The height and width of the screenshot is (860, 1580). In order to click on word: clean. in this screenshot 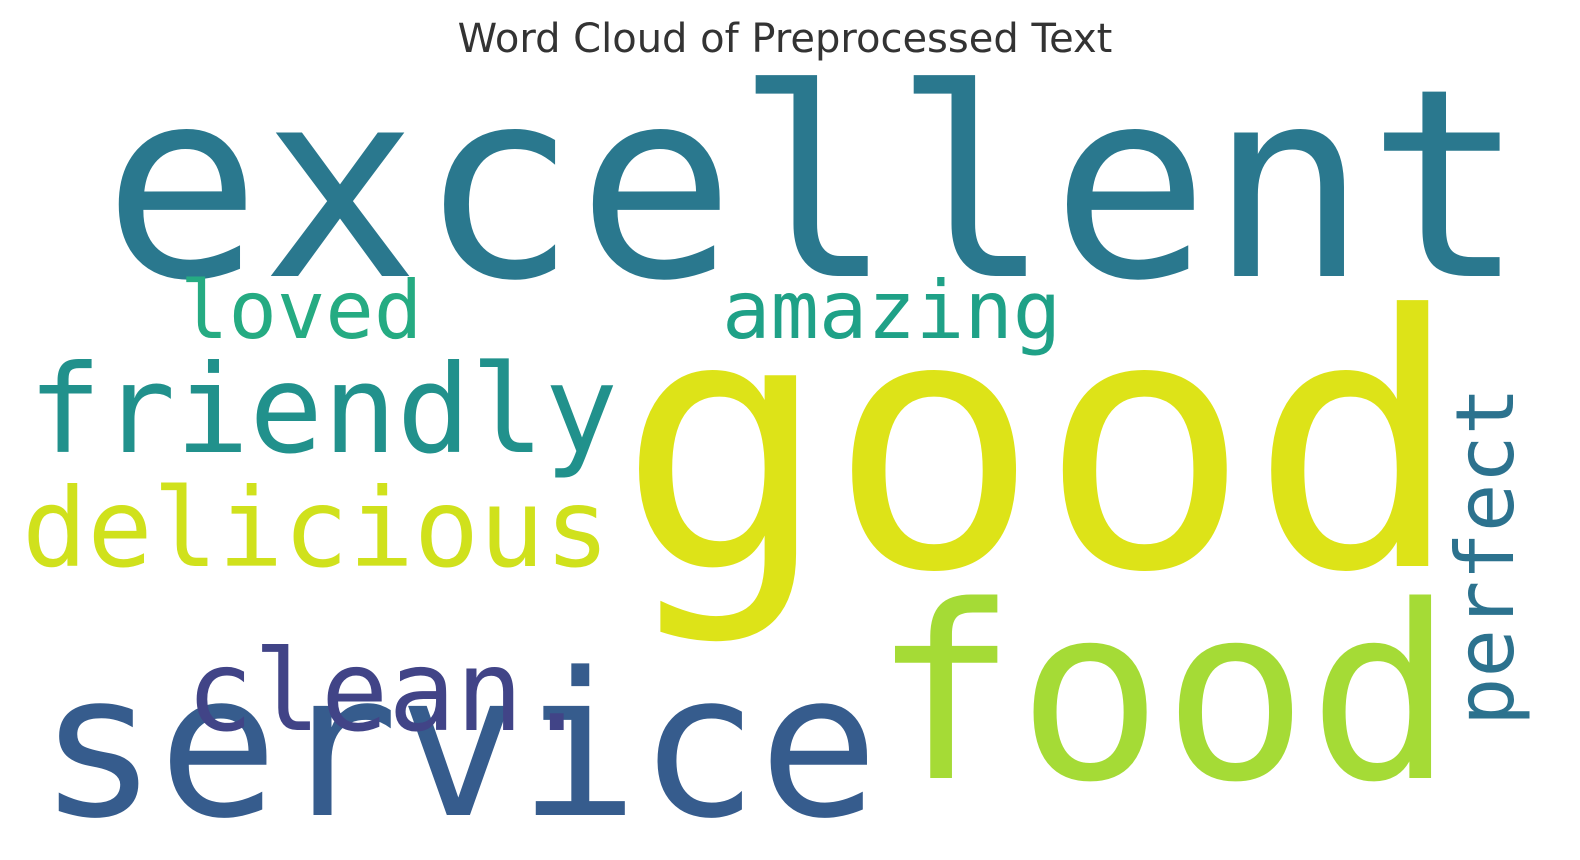, I will do `click(388, 692)`.